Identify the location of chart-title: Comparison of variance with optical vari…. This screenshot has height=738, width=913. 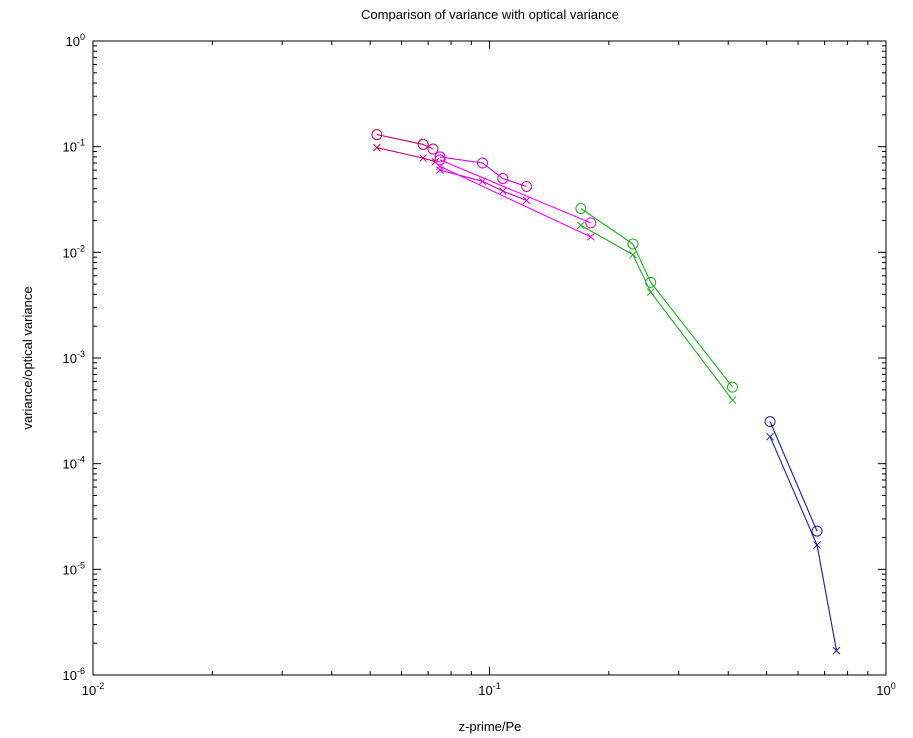
(490, 14).